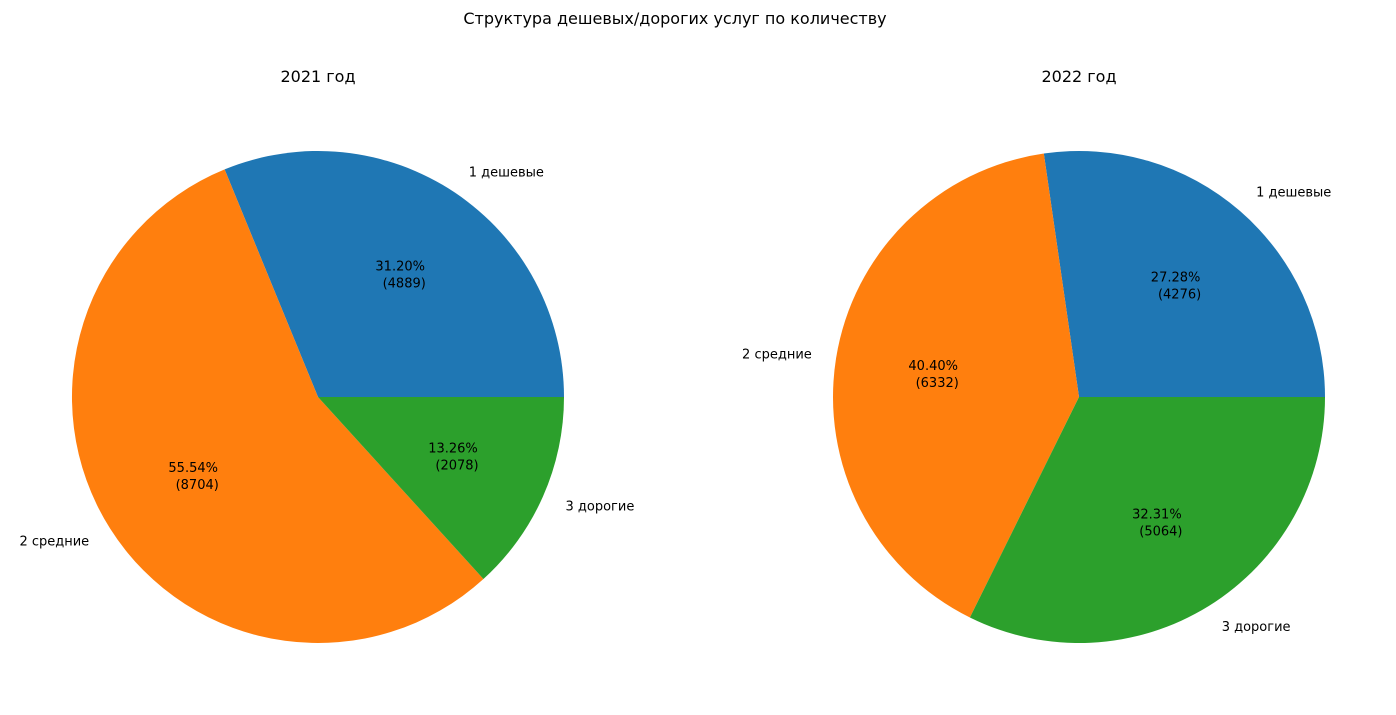  Describe the element at coordinates (1078, 76) in the screenshot. I see `chart-title: 2022 год` at that location.